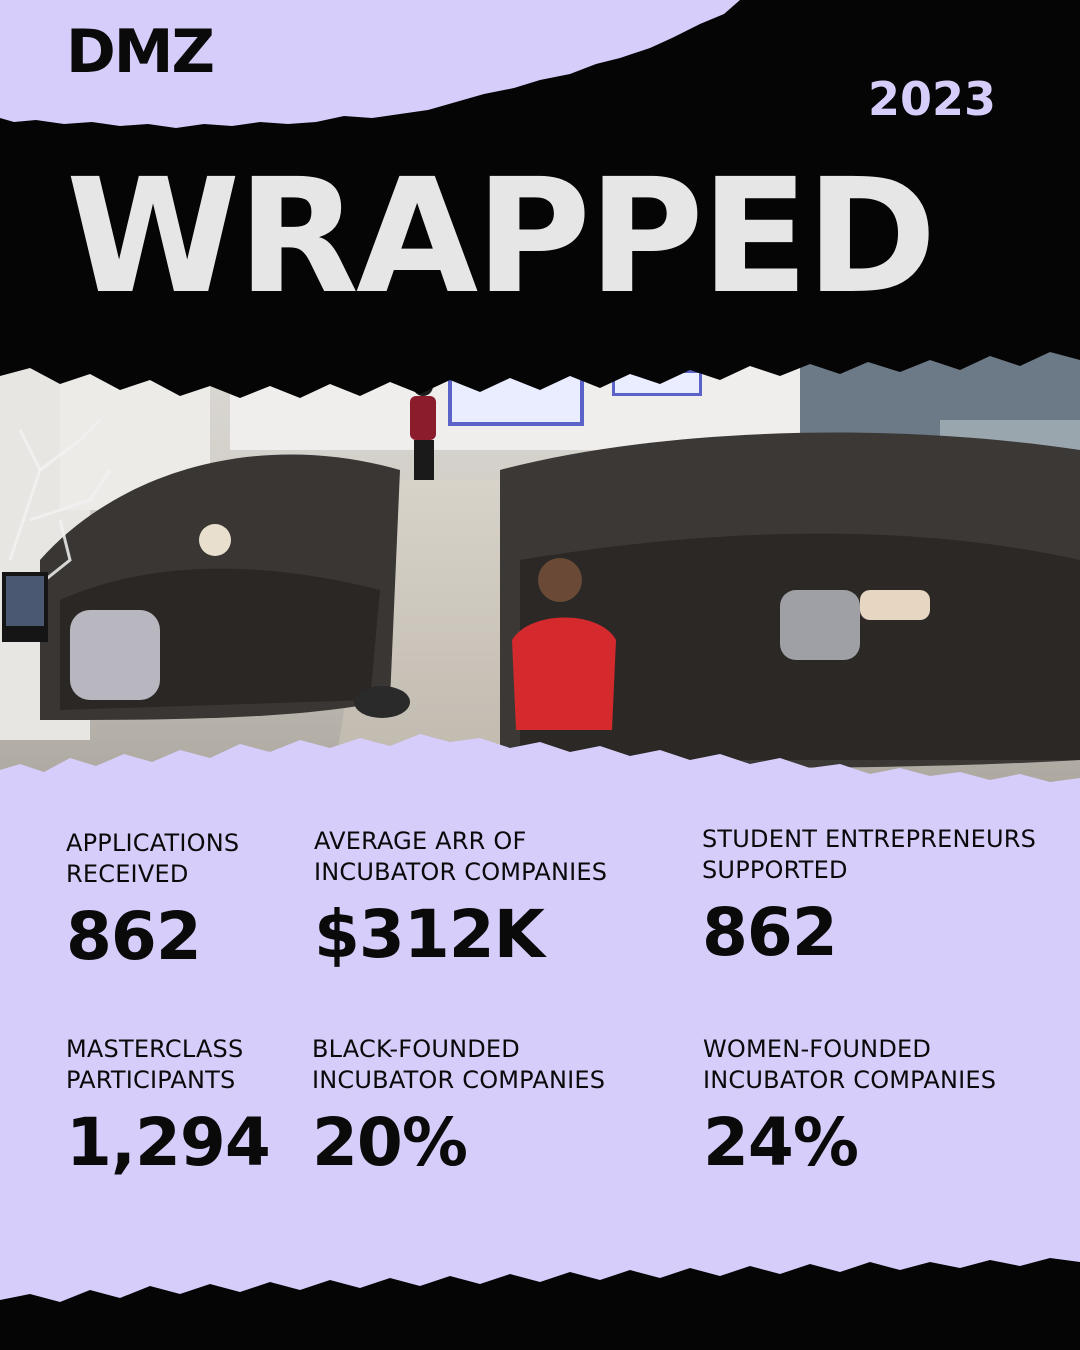 The width and height of the screenshot is (1080, 1350). Describe the element at coordinates (155, 1064) in the screenshot. I see `stat-label: MASTERCLASS PARTICIPANTS` at that location.